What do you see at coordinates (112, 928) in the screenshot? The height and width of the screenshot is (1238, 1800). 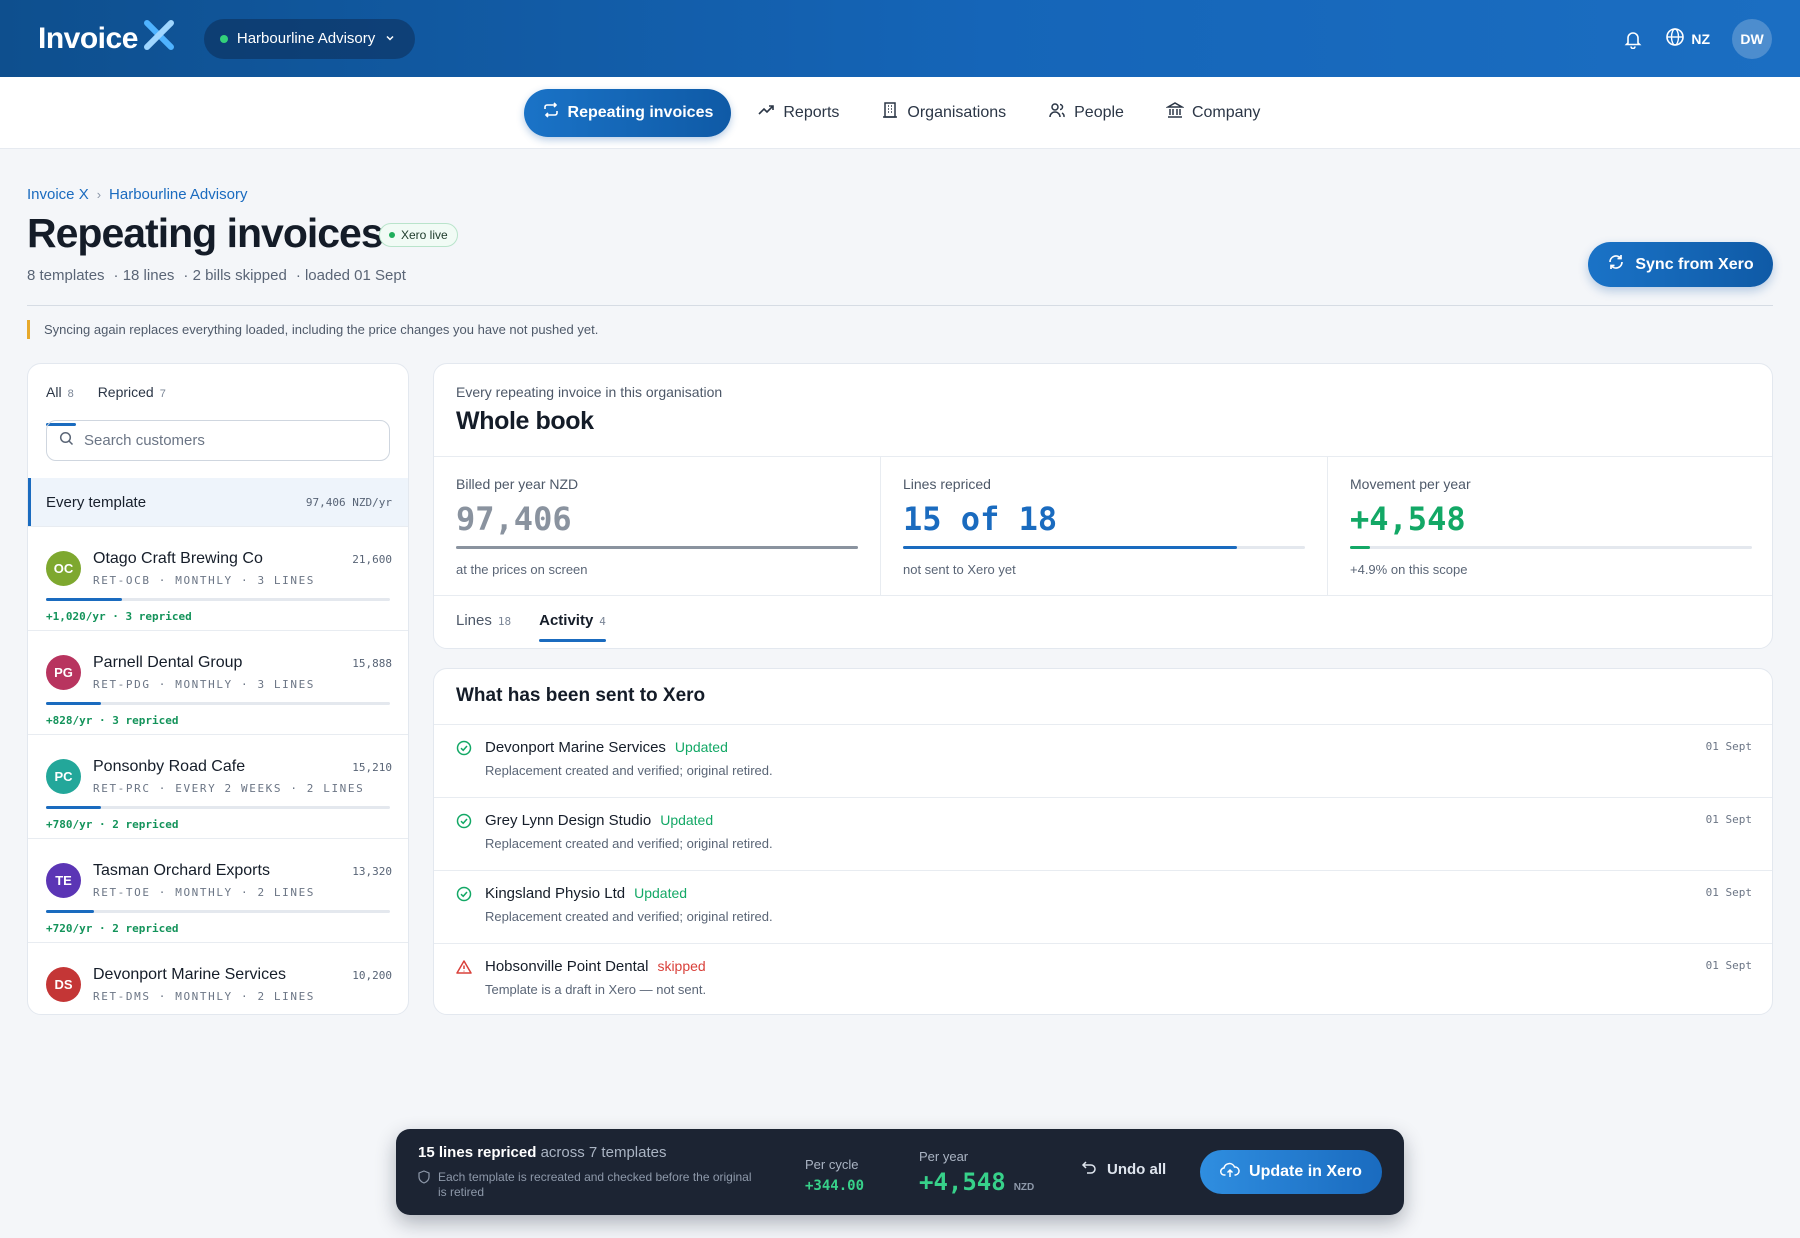 I see `customer-delta: +720/yr · 2 repriced` at bounding box center [112, 928].